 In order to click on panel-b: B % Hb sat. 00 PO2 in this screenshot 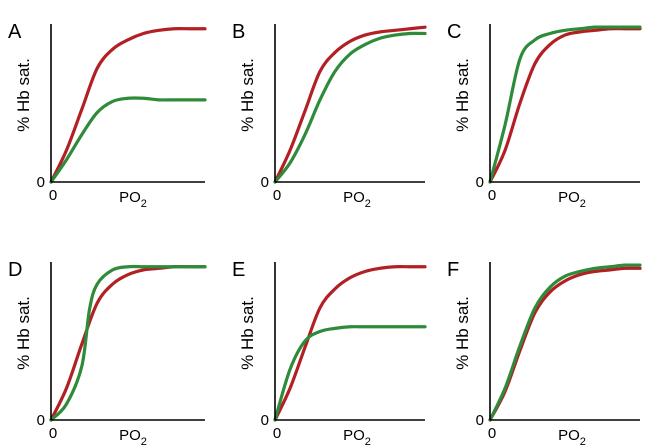, I will do `click(328, 115)`.